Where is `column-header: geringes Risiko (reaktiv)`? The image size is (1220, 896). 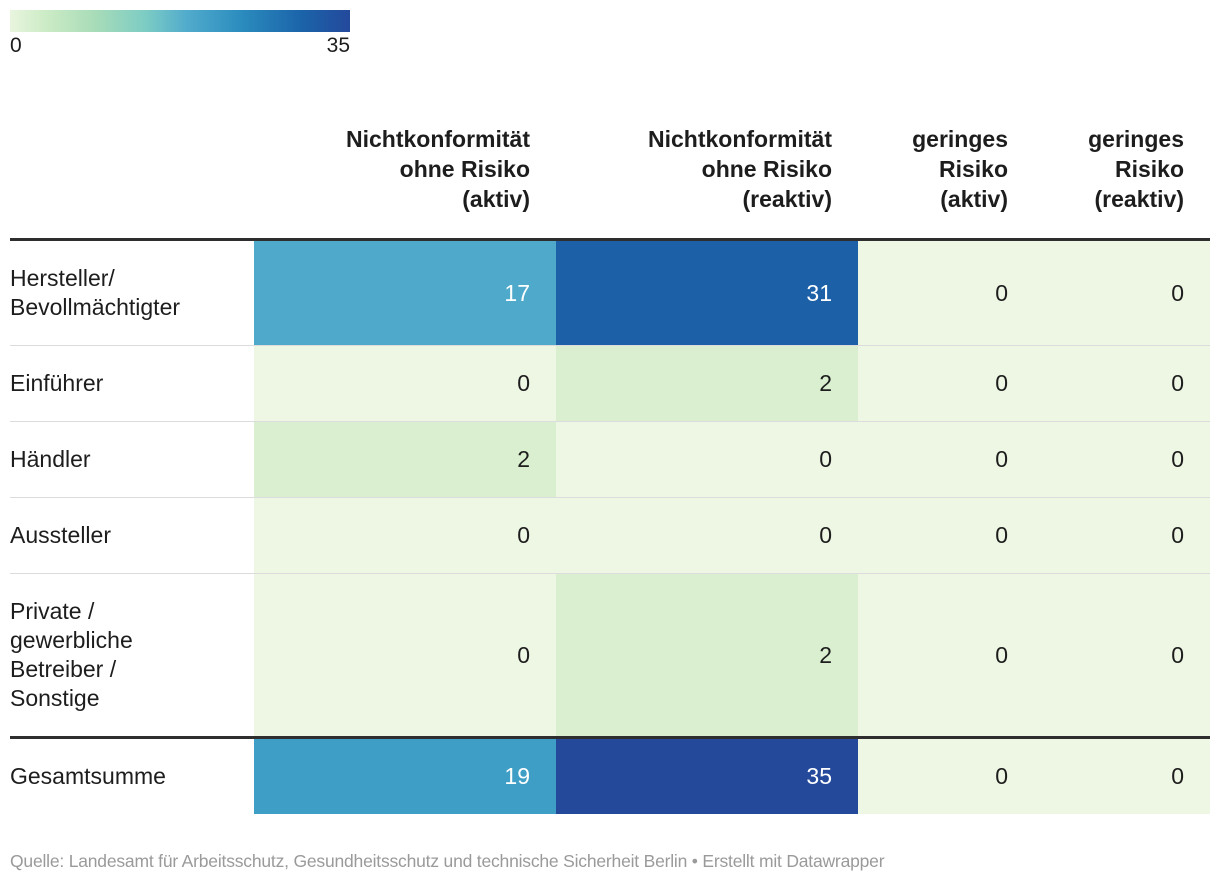
column-header: geringes Risiko (reaktiv) is located at coordinates (1136, 169).